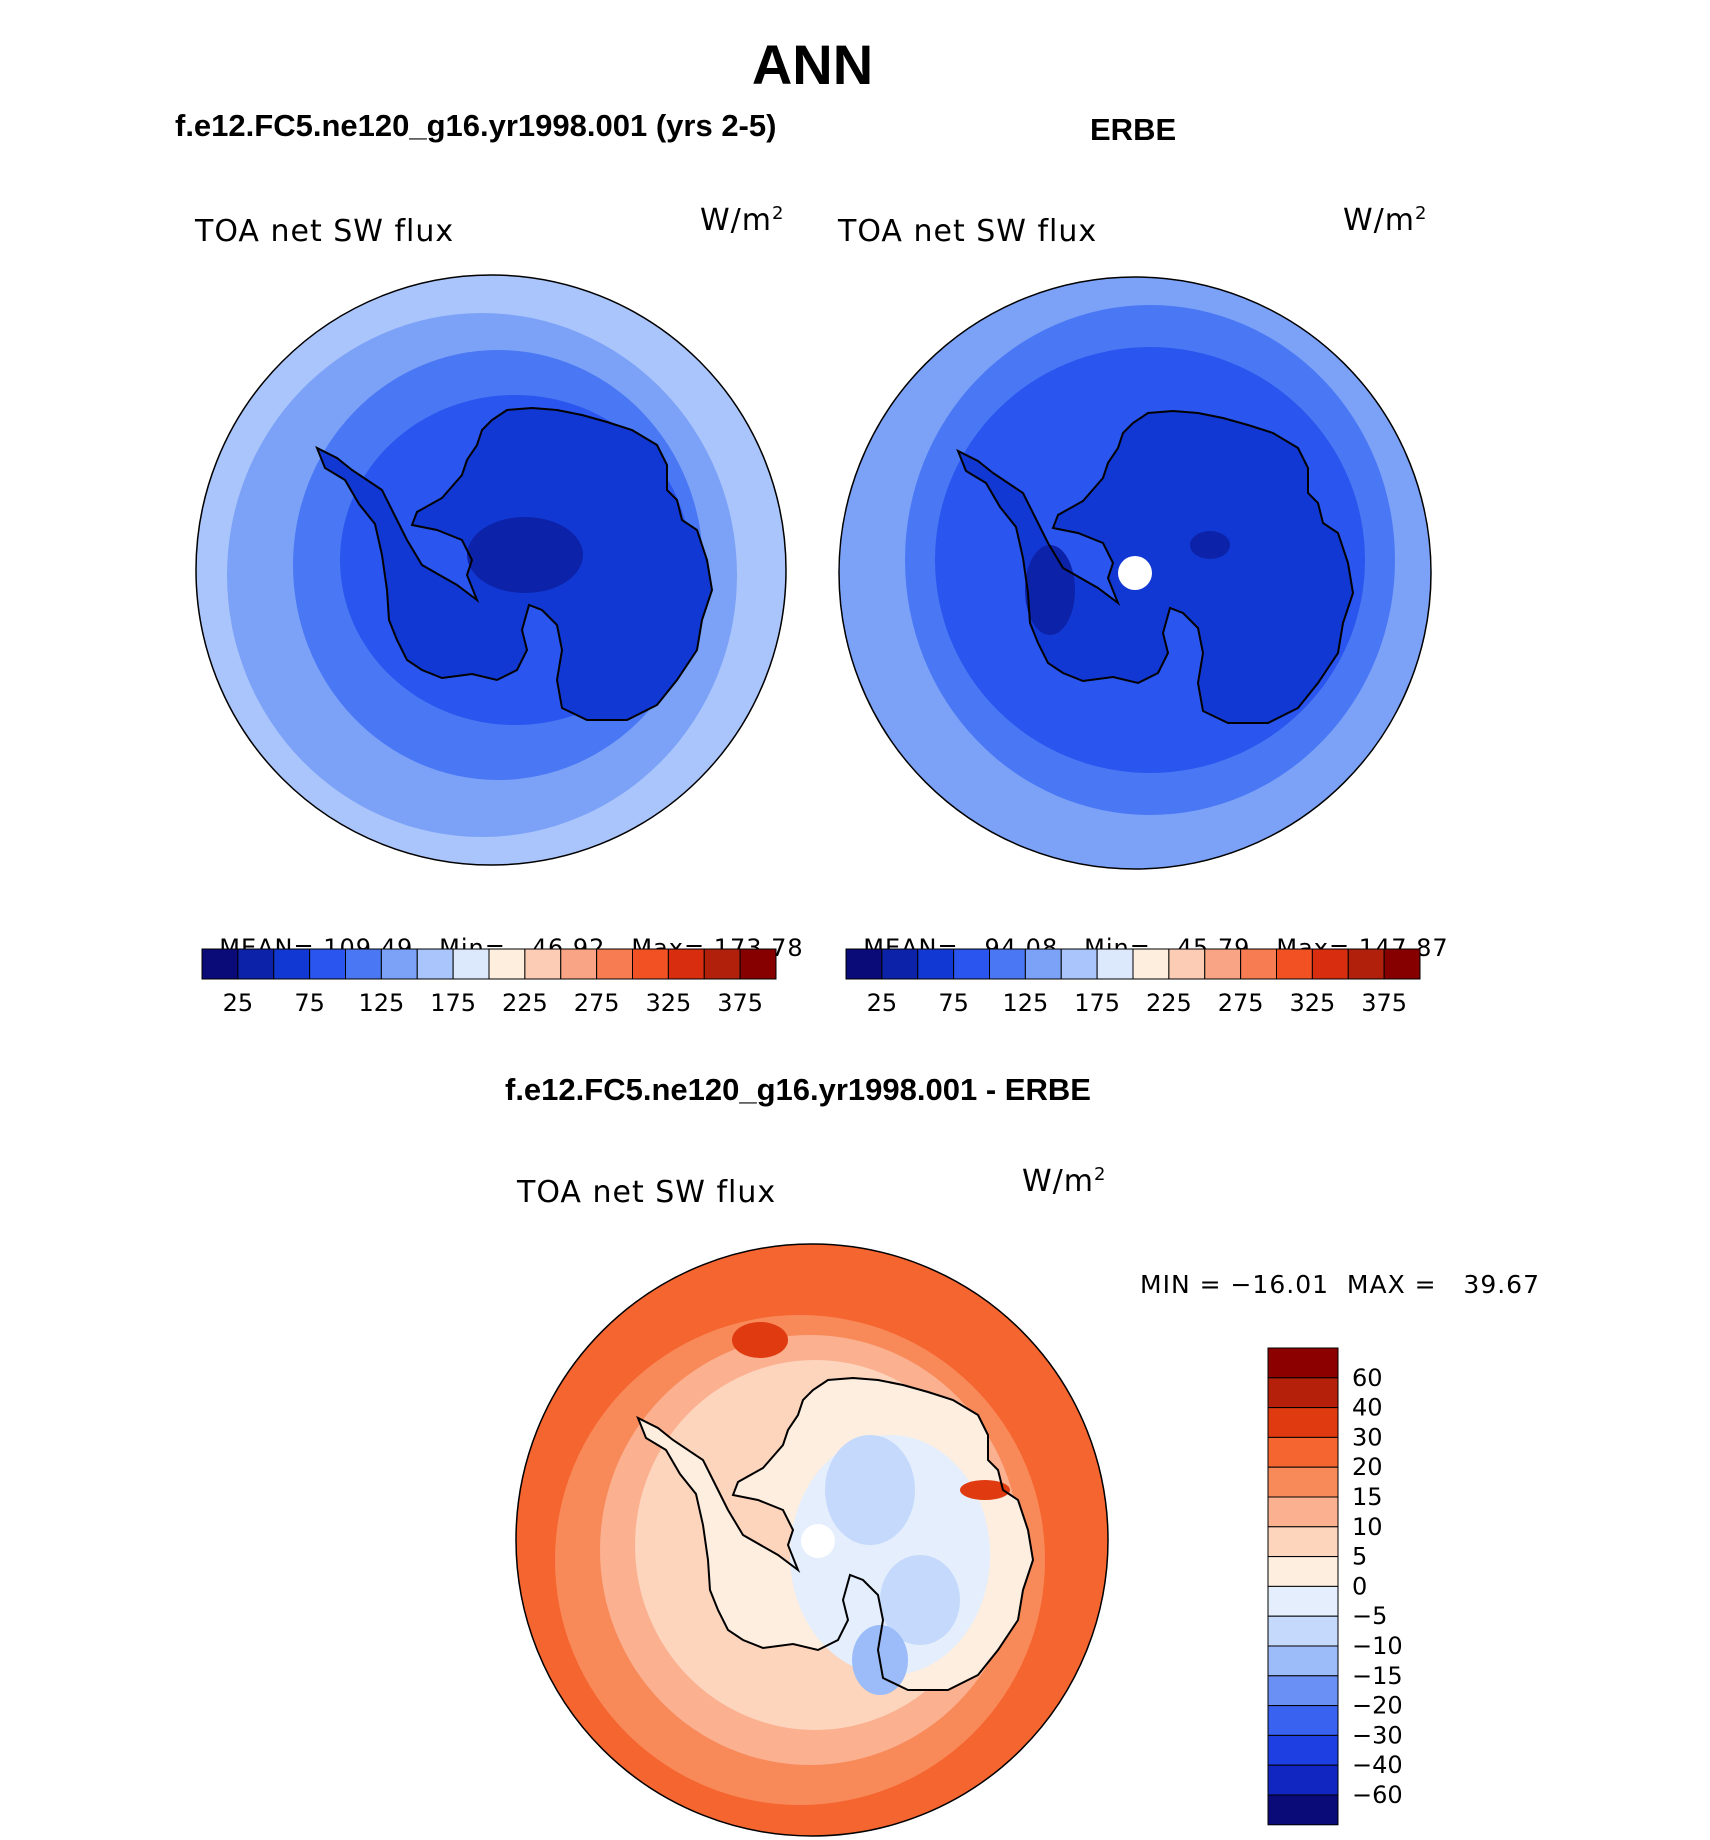 The height and width of the screenshot is (1840, 1710). Describe the element at coordinates (1359, 1557) in the screenshot. I see `diff-colorbar-tick-label: 5` at that location.